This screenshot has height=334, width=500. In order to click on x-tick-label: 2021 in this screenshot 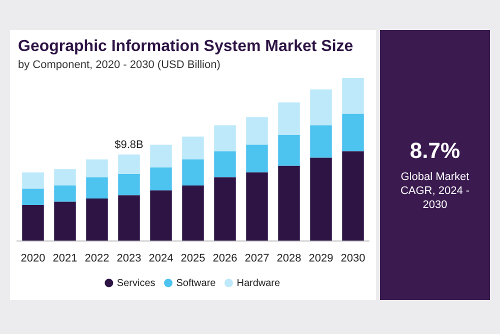, I will do `click(65, 258)`.